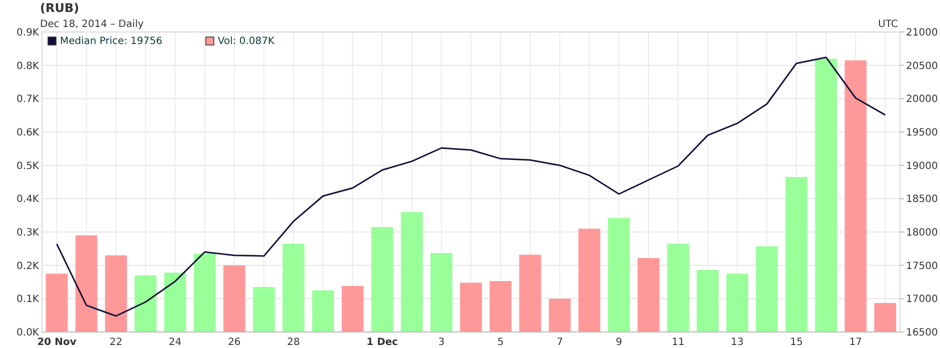 This screenshot has width=940, height=348. I want to click on y2-tick-label: 18500, so click(922, 200).